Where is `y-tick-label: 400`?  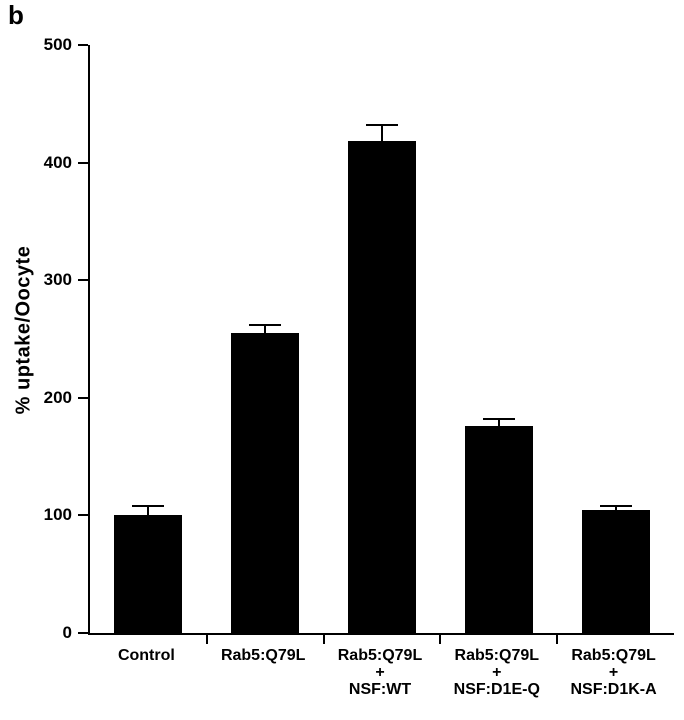
y-tick-label: 400 is located at coordinates (57, 162).